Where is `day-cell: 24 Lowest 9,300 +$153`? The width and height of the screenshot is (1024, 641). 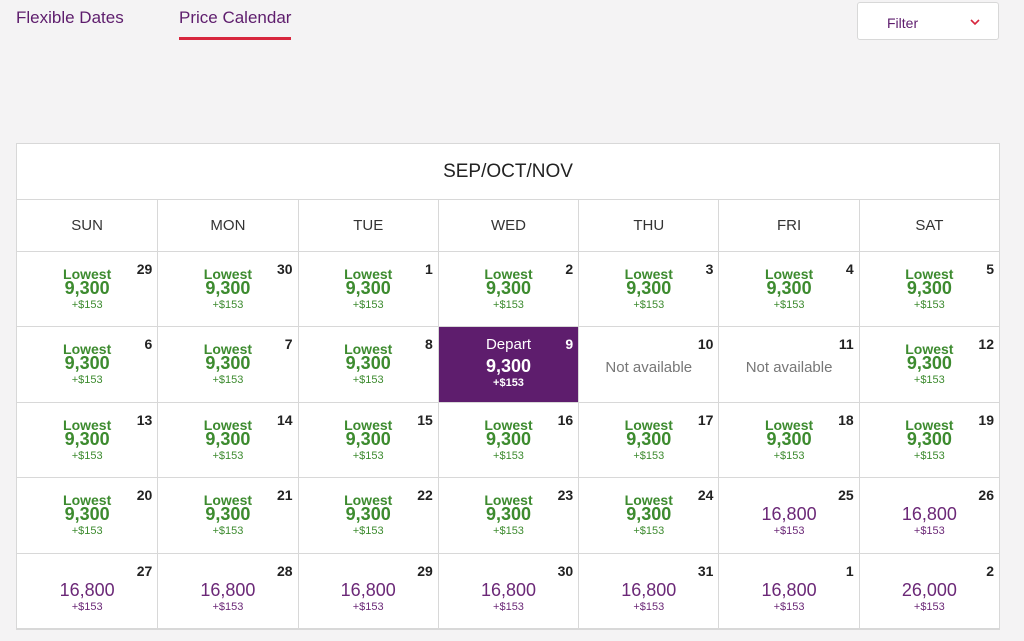 day-cell: 24 Lowest 9,300 +$153 is located at coordinates (648, 516).